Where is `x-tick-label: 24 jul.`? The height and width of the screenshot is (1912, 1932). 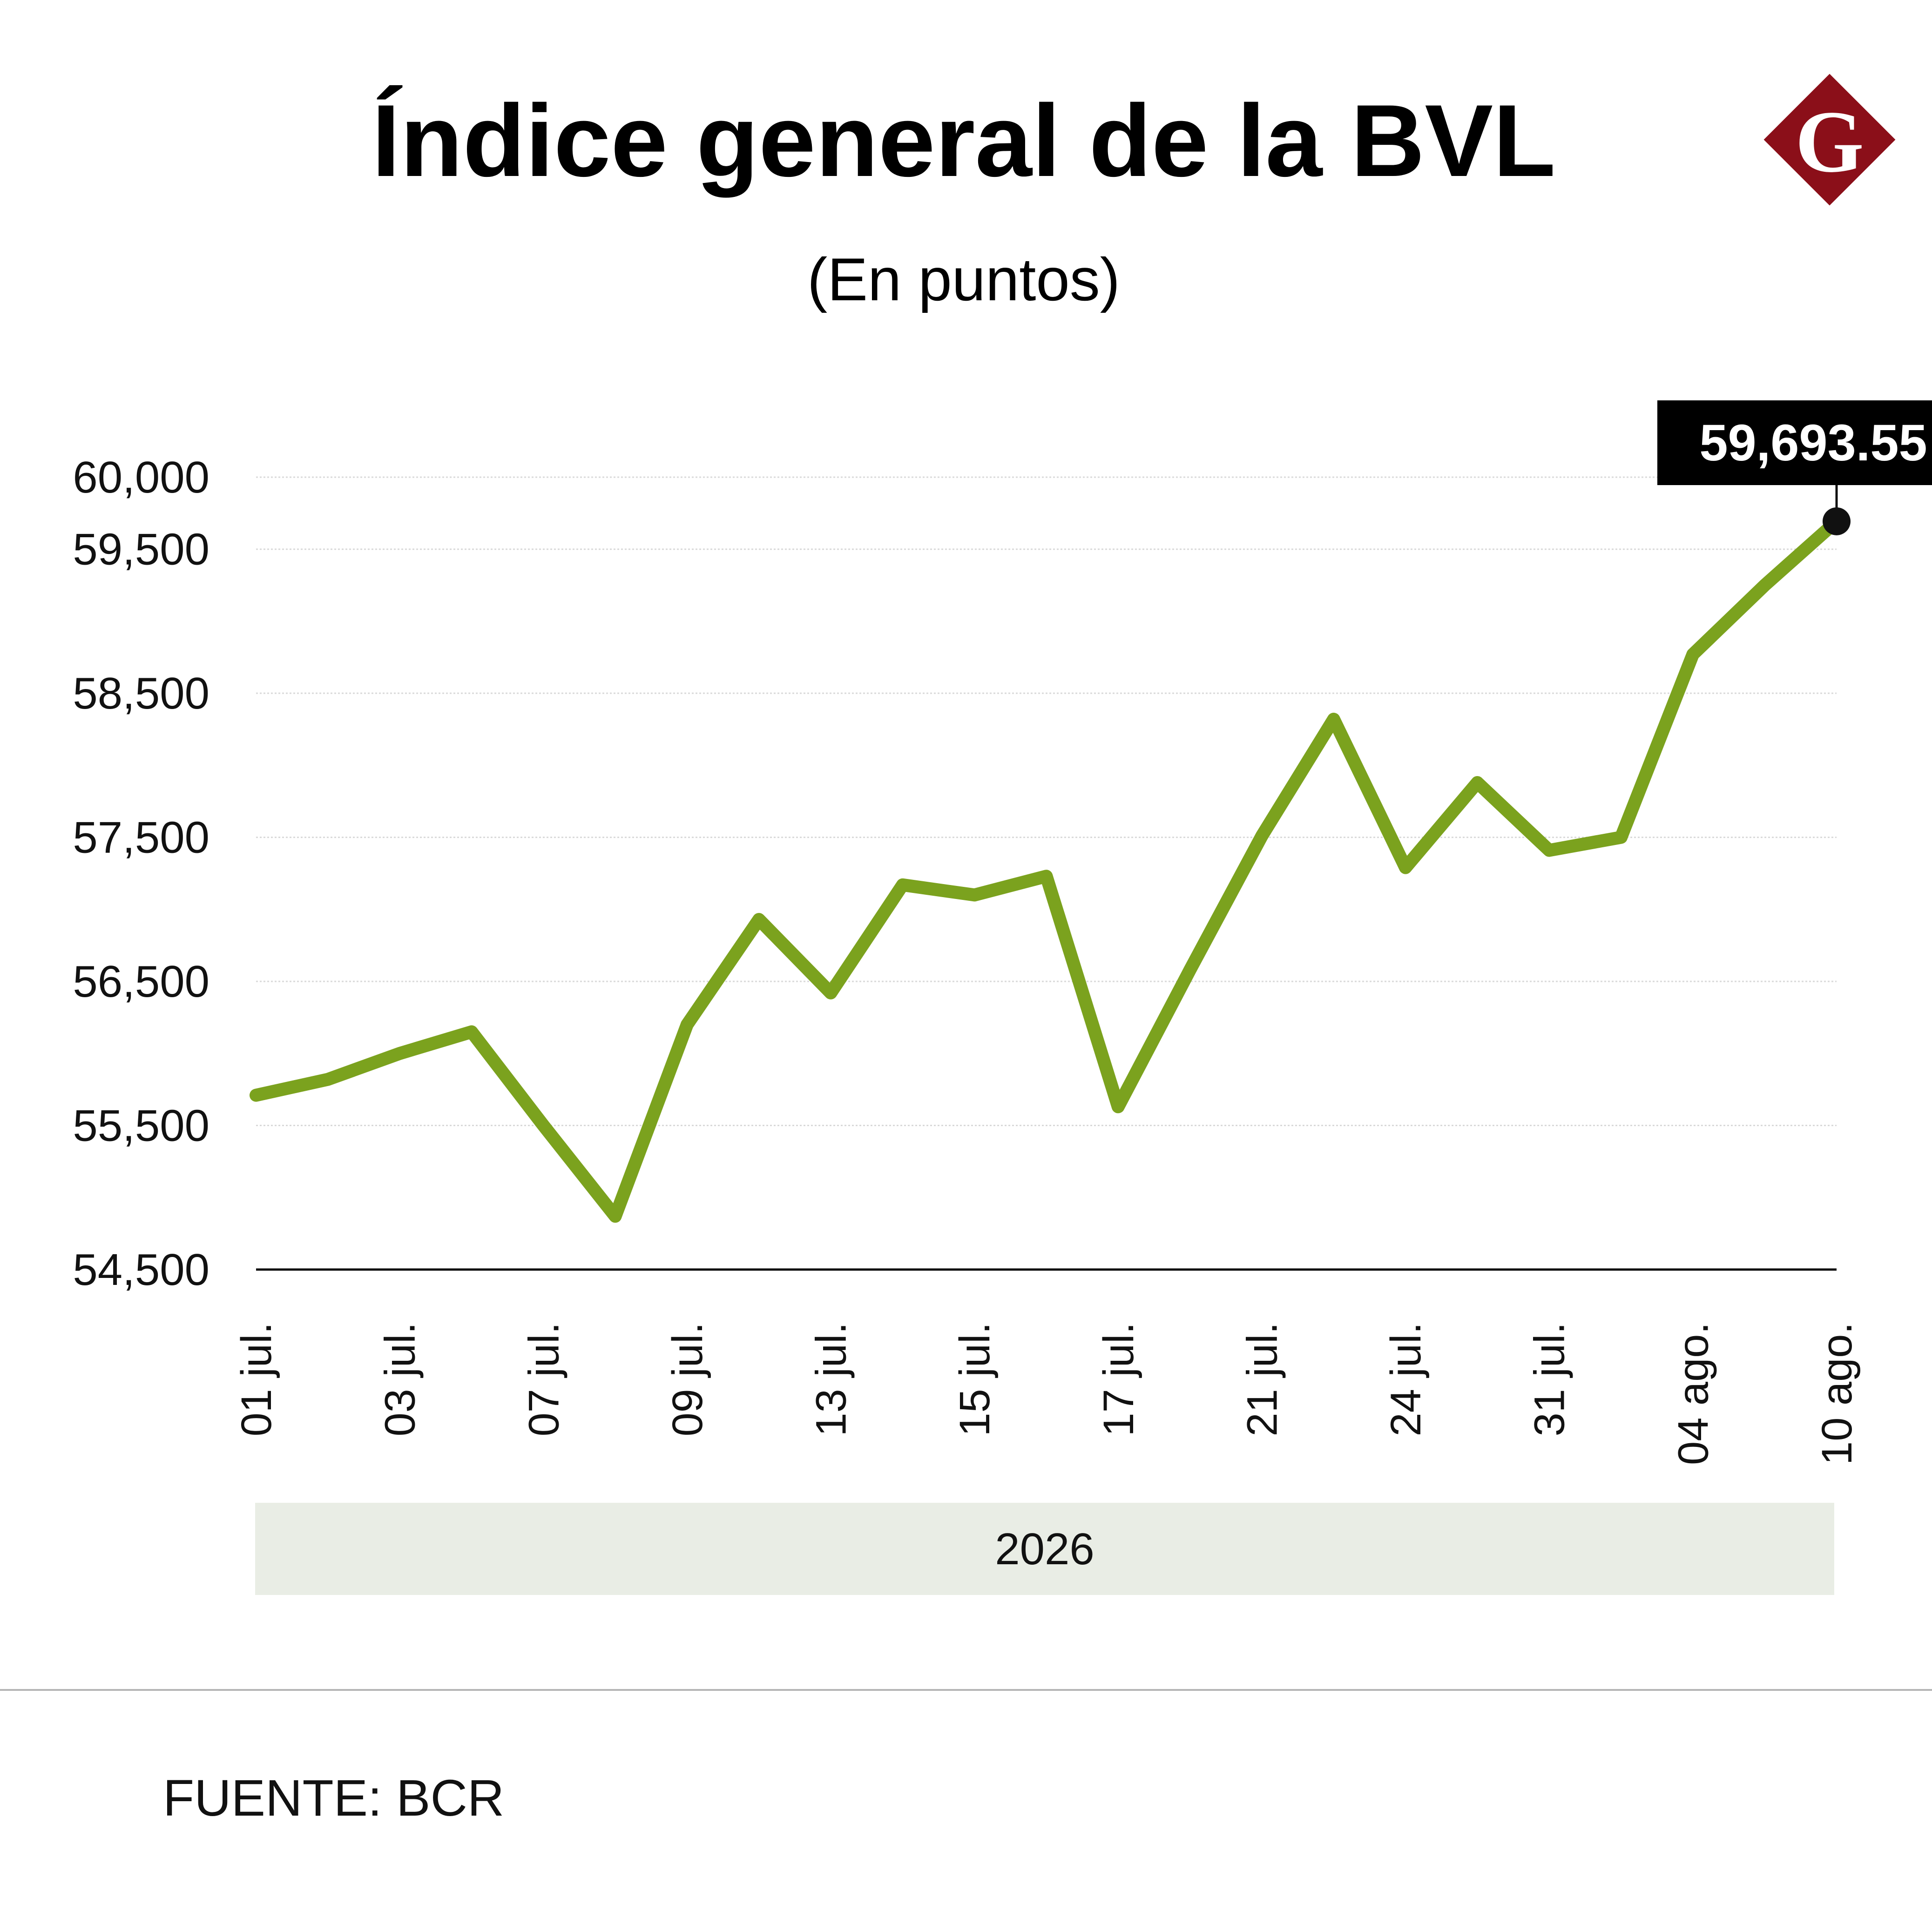 x-tick-label: 24 jul. is located at coordinates (1406, 1379).